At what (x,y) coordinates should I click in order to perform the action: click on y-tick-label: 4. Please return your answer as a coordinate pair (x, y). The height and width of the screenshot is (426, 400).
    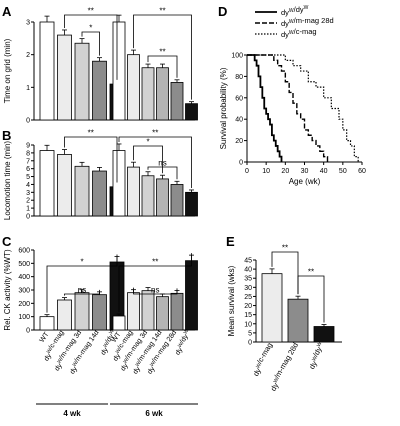
    Looking at the image, I should click on (28, 185).